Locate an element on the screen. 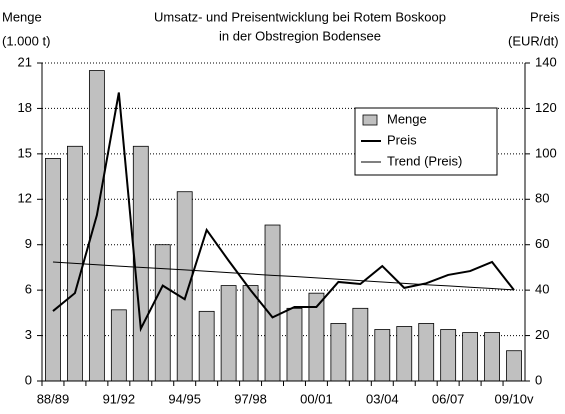  y-tick-label: 6 is located at coordinates (28, 289).